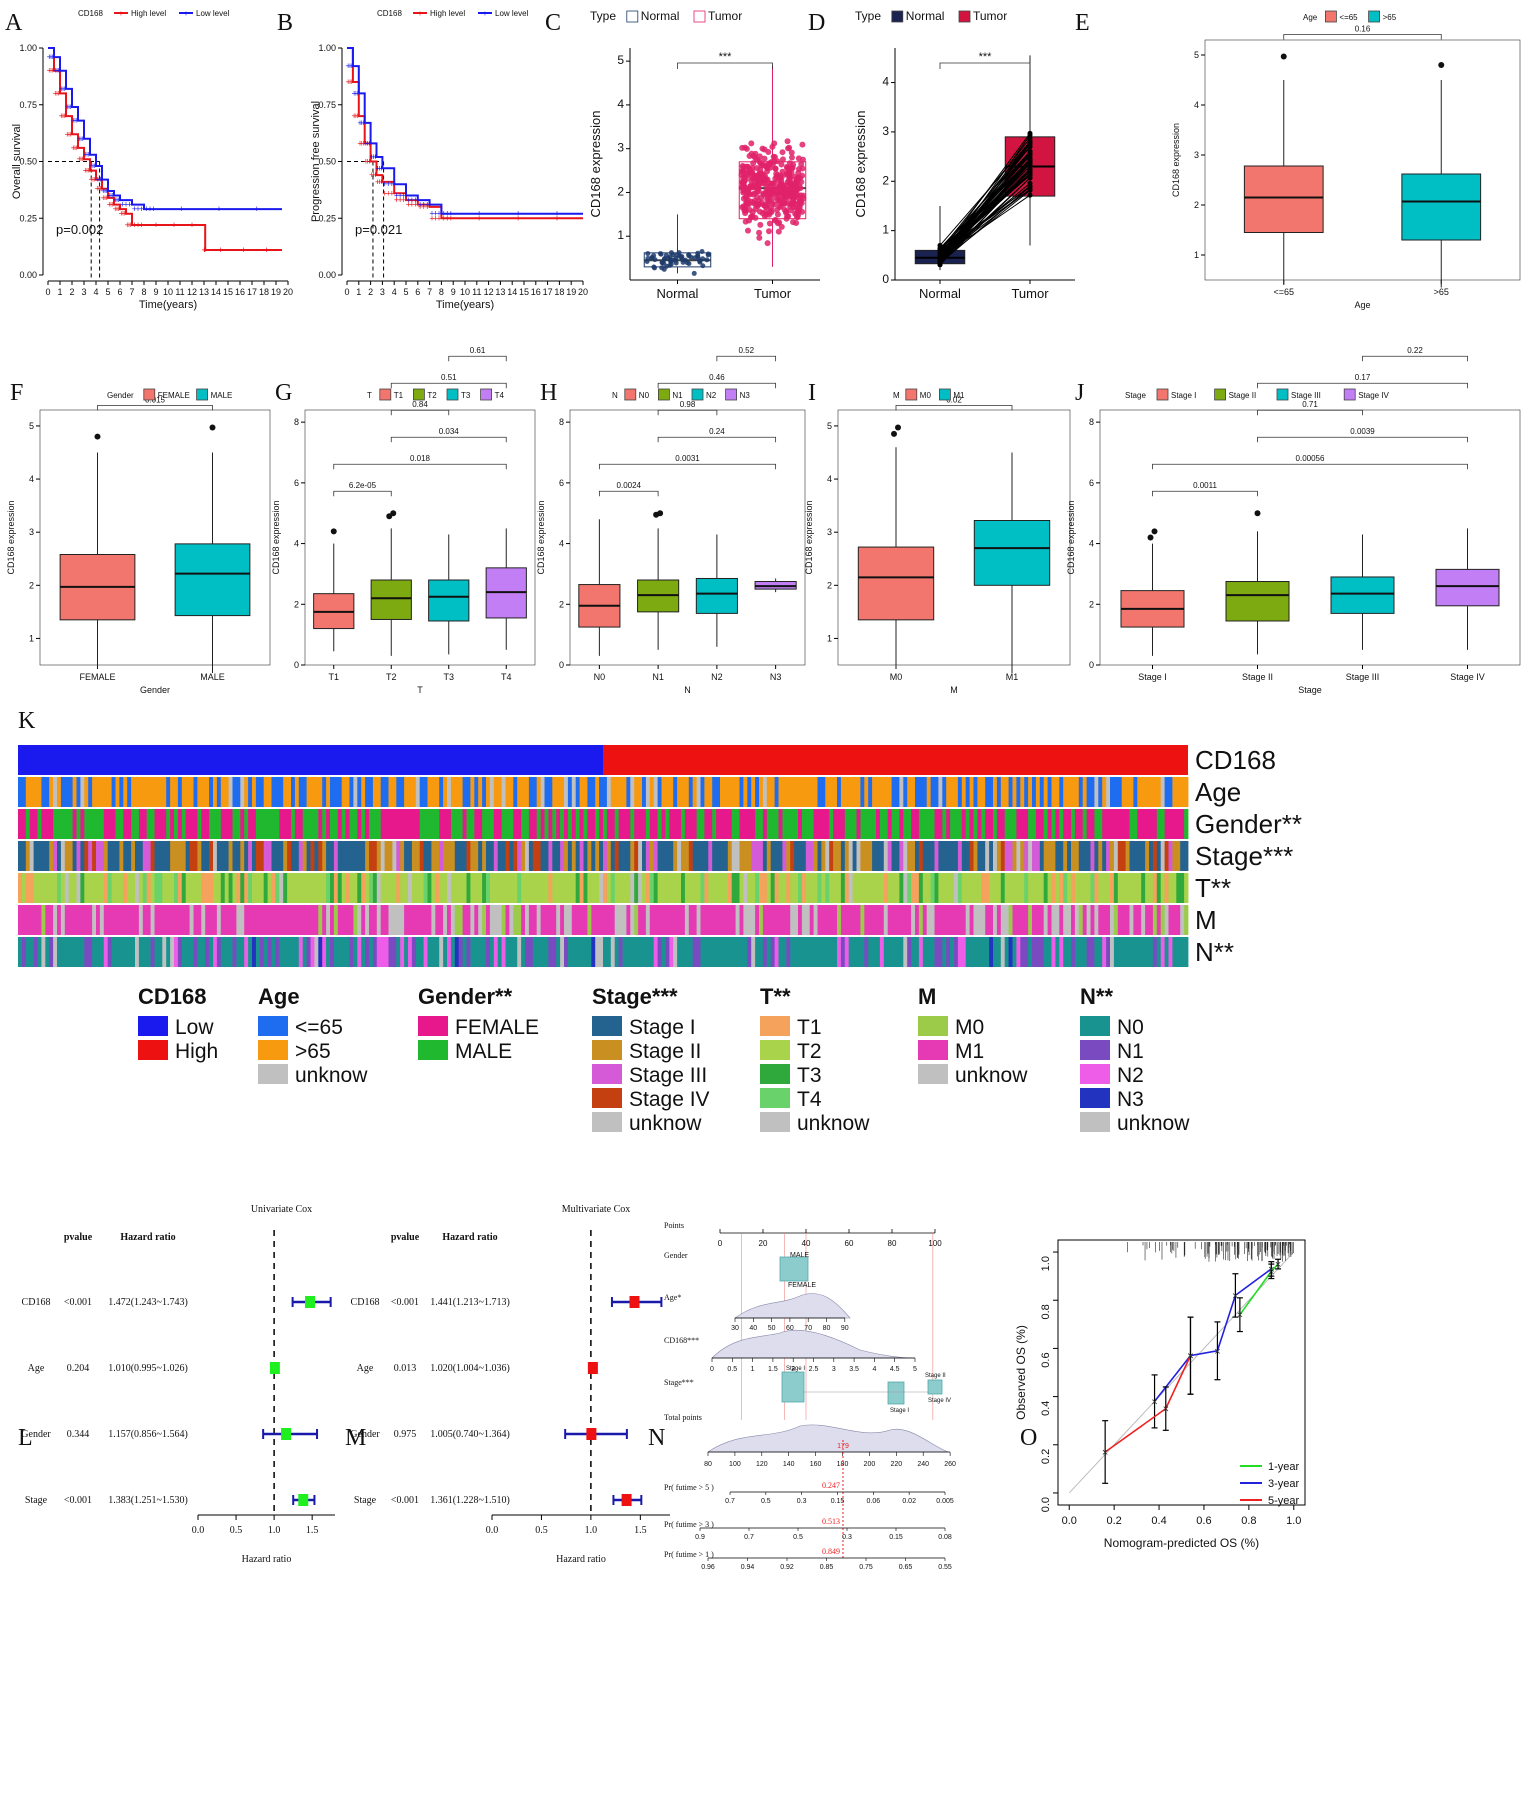 This screenshot has height=1799, width=1524. I want to click on legend-key, so click(1162, 394).